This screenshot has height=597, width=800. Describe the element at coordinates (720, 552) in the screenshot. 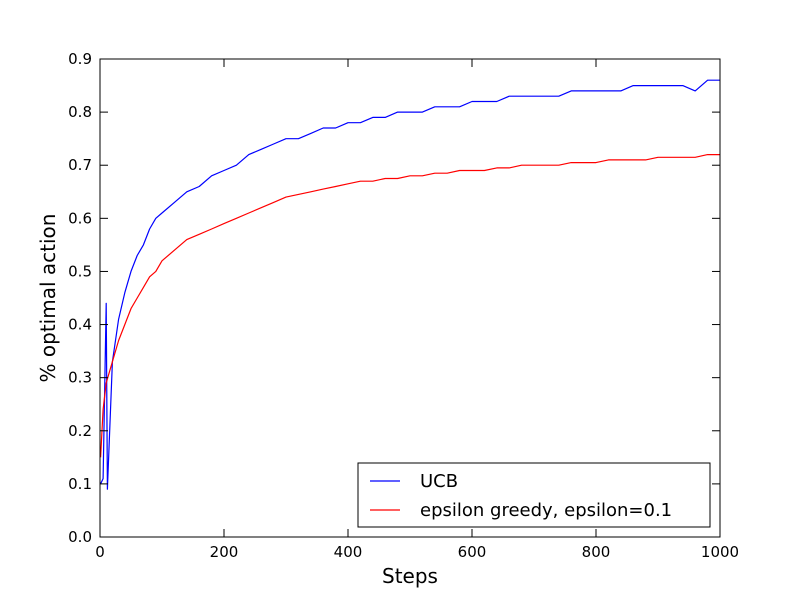

I see `x-tick-label: 1000` at that location.